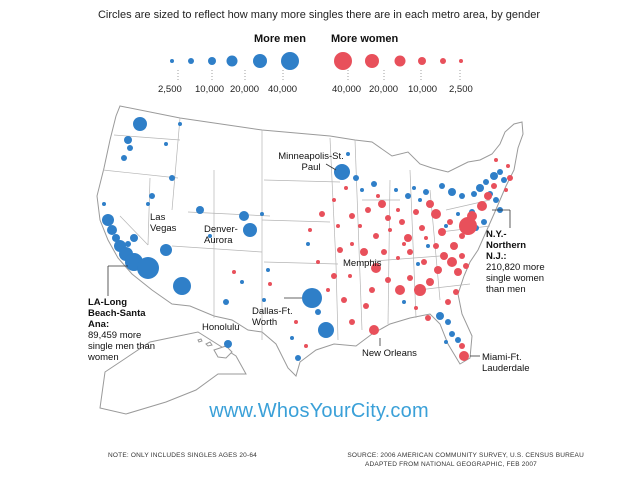  Describe the element at coordinates (170, 89) in the screenshot. I see `legend-men-2500: 2,500` at that location.